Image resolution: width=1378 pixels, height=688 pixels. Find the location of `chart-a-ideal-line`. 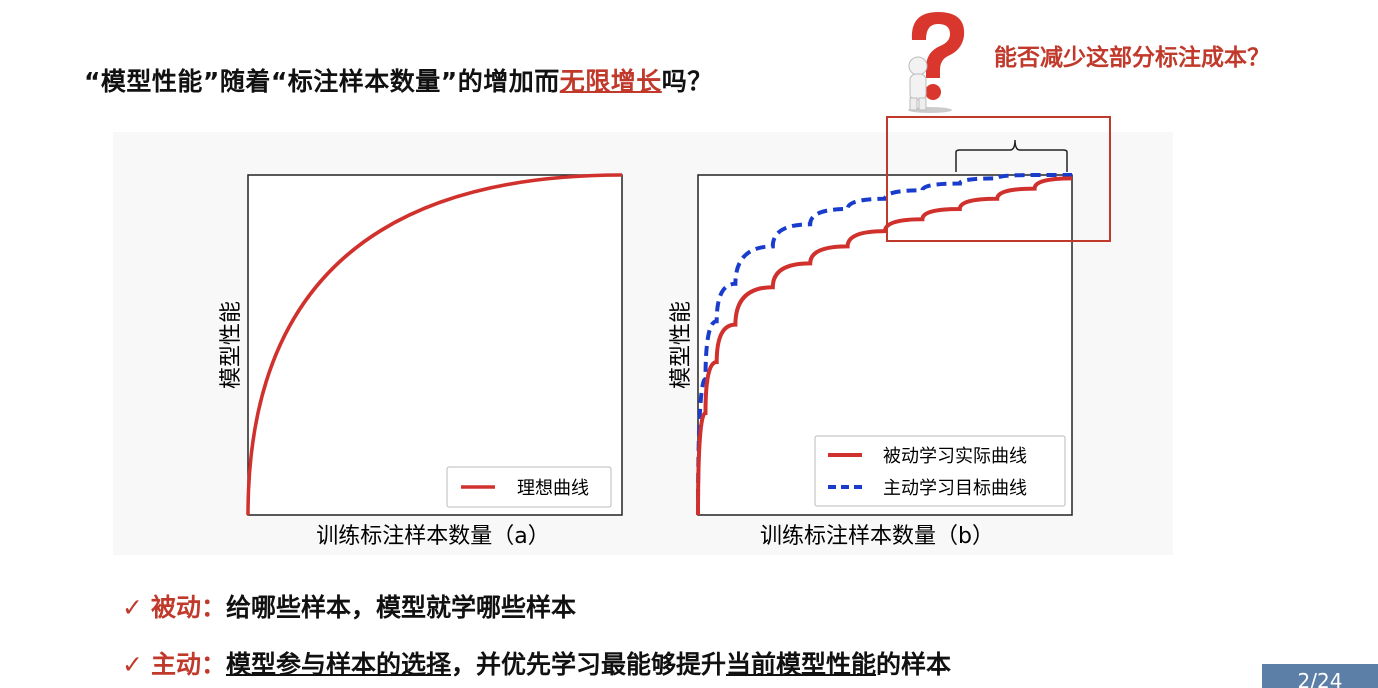

chart-a-ideal-line is located at coordinates (434, 344).